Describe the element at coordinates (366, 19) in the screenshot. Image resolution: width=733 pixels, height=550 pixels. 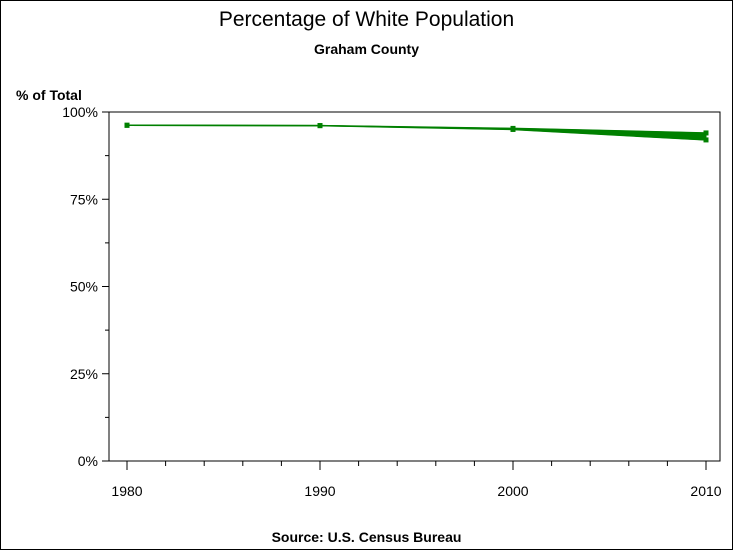
I see `chart-title: Percentage of White Population` at that location.